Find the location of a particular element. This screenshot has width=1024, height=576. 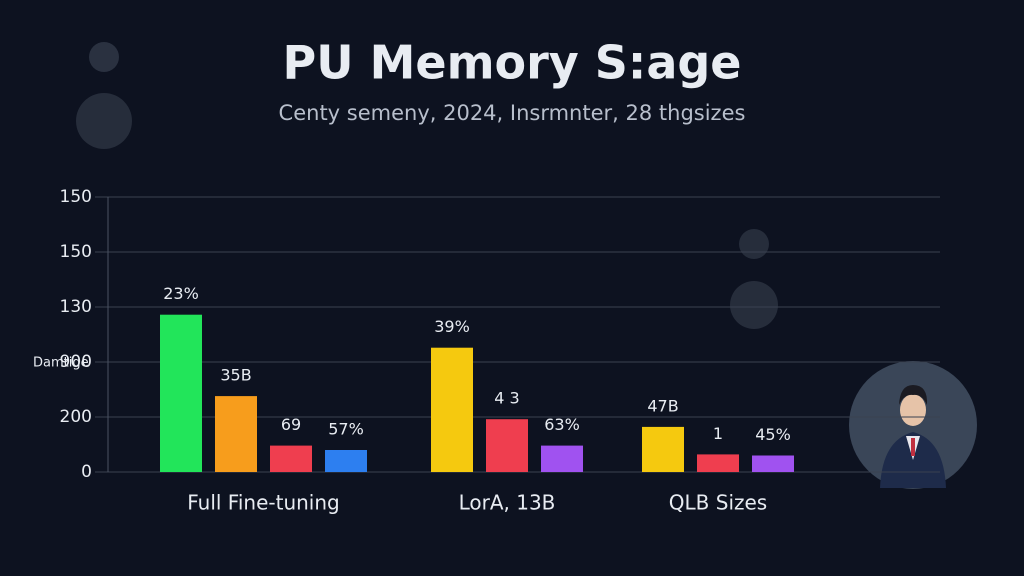

y-tick-label: 130 is located at coordinates (76, 307).